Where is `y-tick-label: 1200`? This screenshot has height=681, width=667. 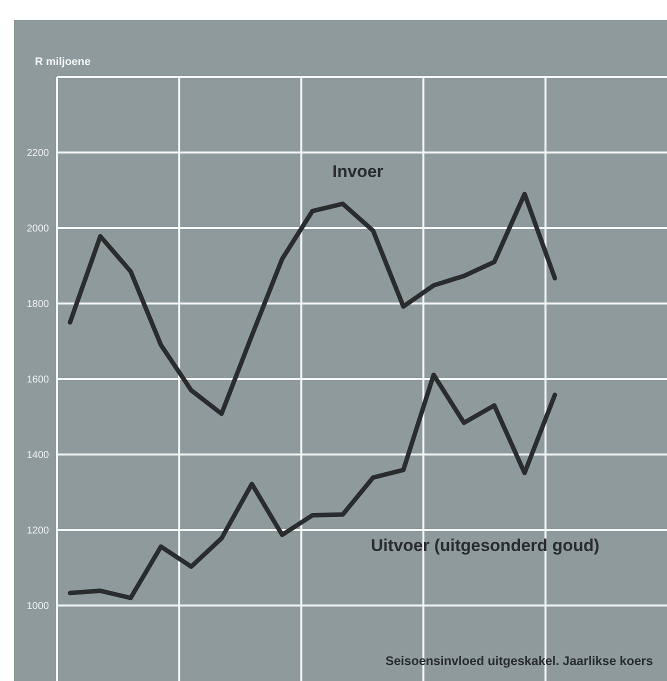 y-tick-label: 1200 is located at coordinates (38, 531).